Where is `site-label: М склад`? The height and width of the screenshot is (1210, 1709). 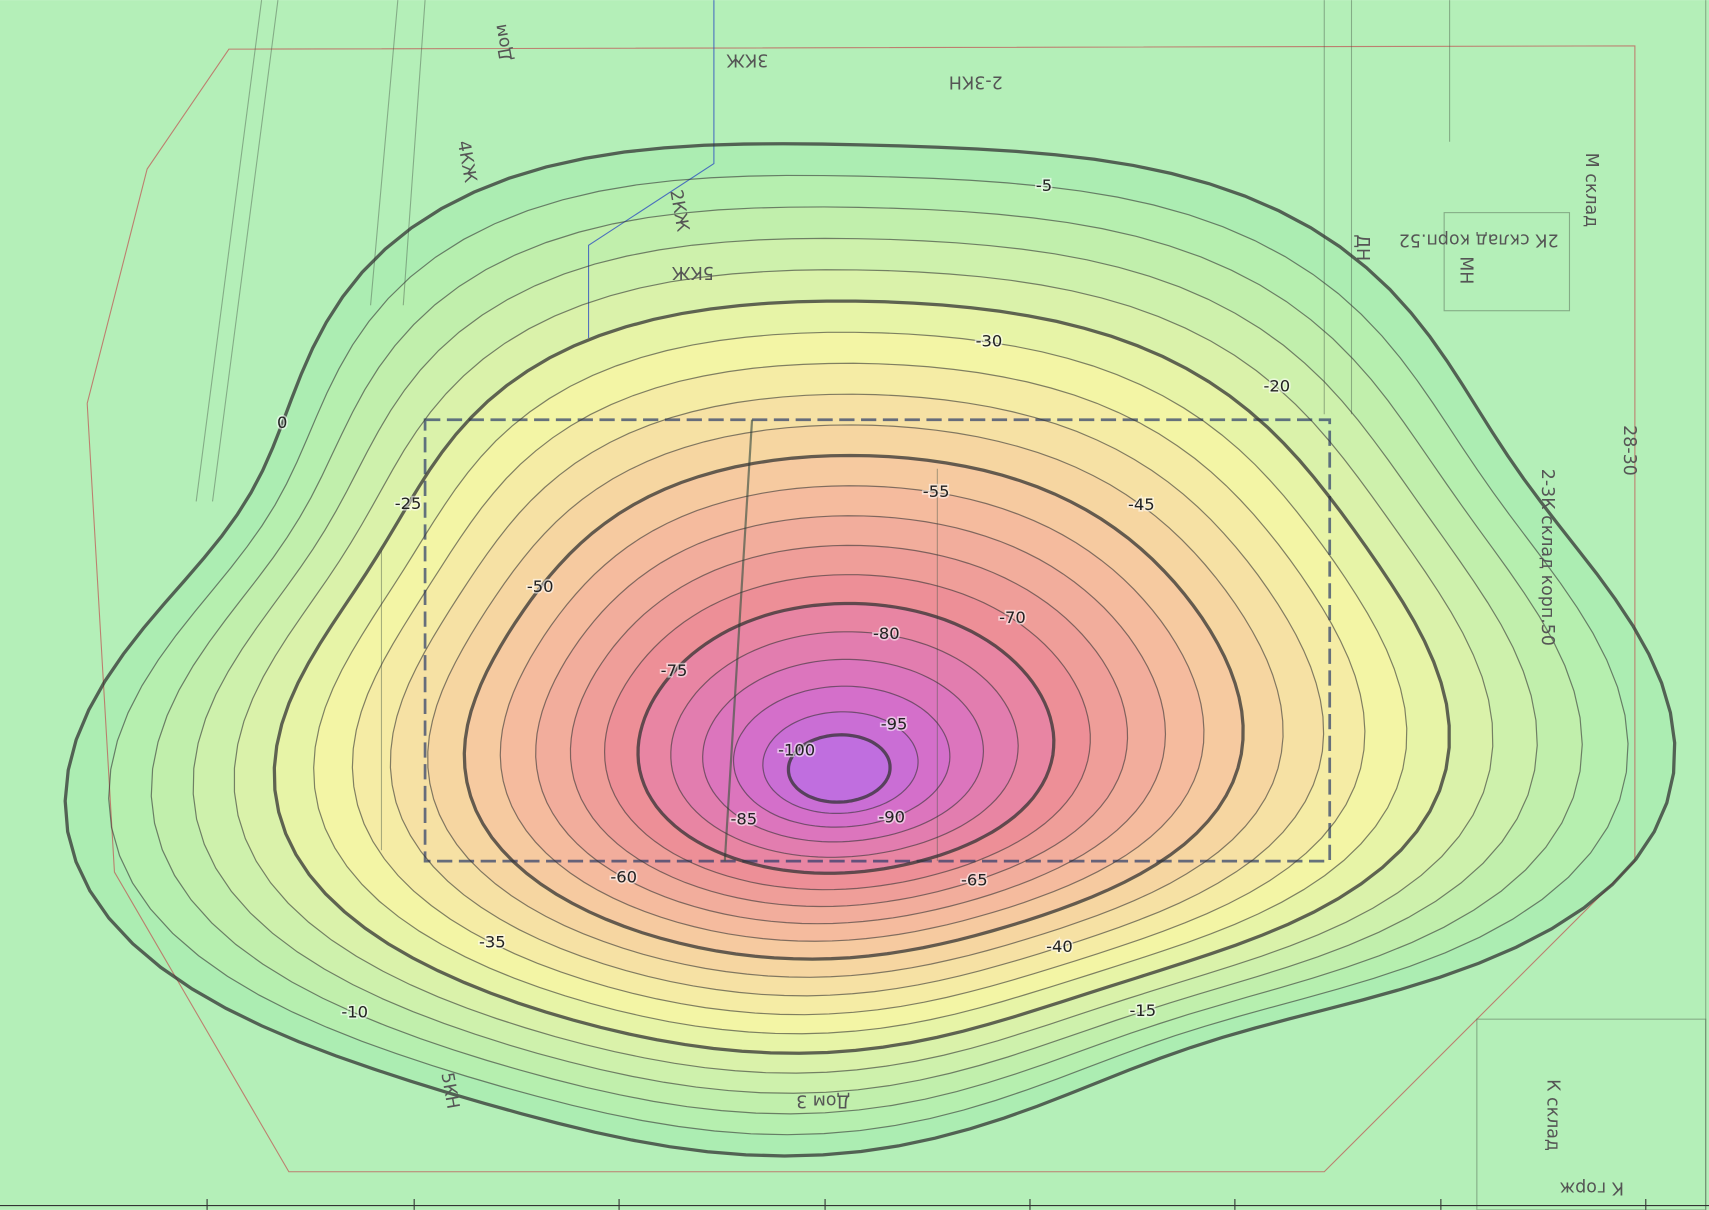 site-label: М склад is located at coordinates (1591, 190).